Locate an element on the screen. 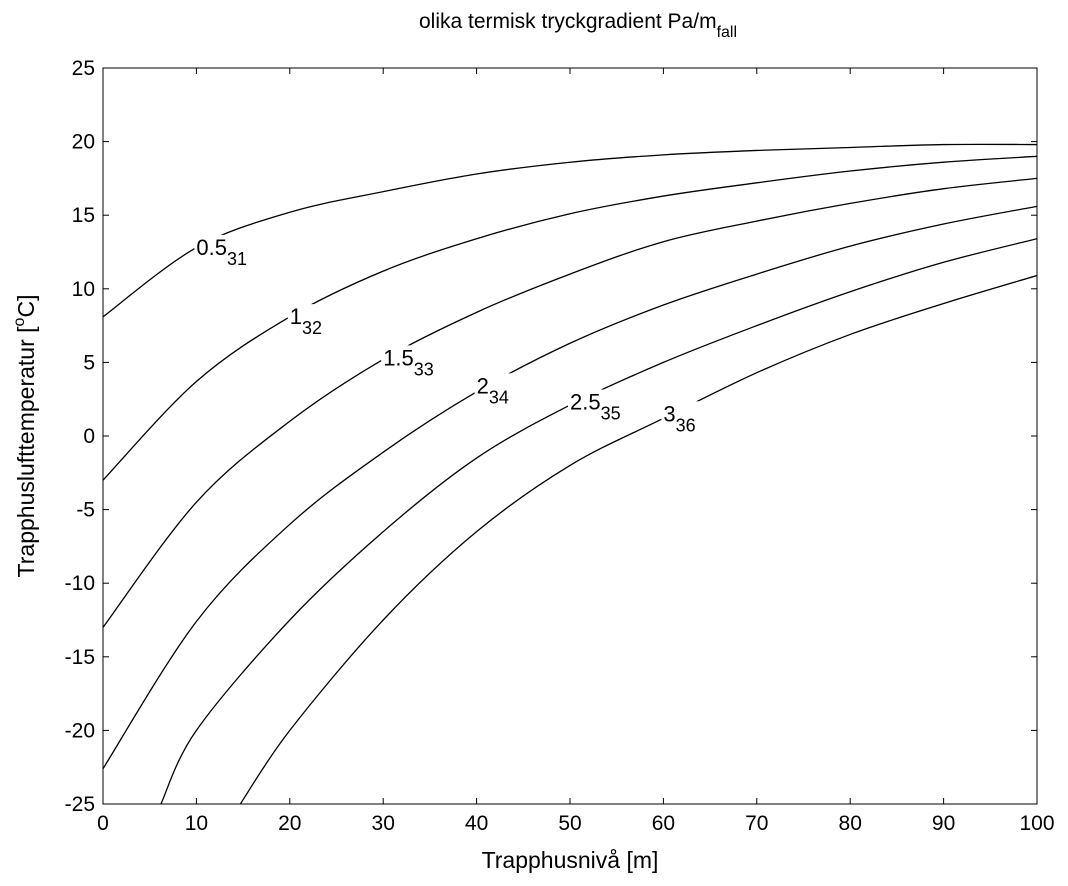  chart-title-main: olika termisk tryckgradient Pa/m is located at coordinates (568, 21).